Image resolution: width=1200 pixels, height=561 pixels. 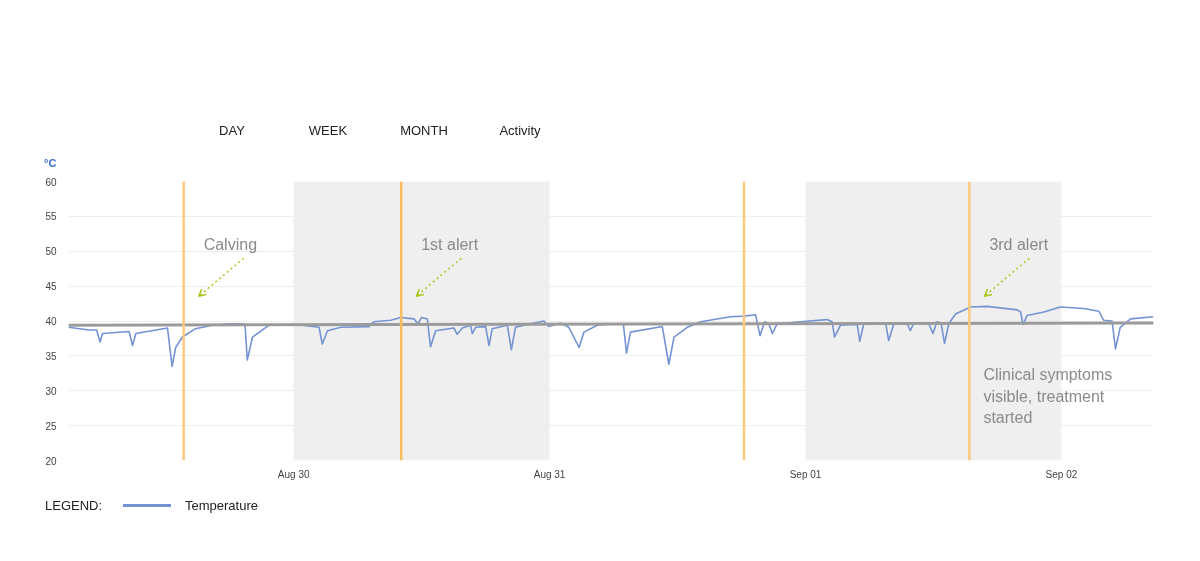 What do you see at coordinates (51, 391) in the screenshot?
I see `y-tick-label: 30` at bounding box center [51, 391].